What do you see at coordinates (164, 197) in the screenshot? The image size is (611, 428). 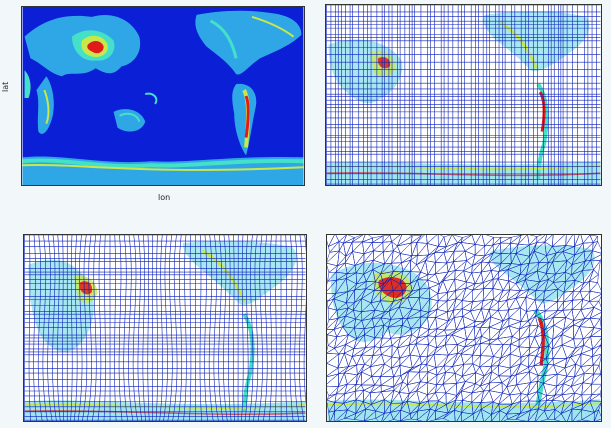 I see `x-axis-label: lon` at bounding box center [164, 197].